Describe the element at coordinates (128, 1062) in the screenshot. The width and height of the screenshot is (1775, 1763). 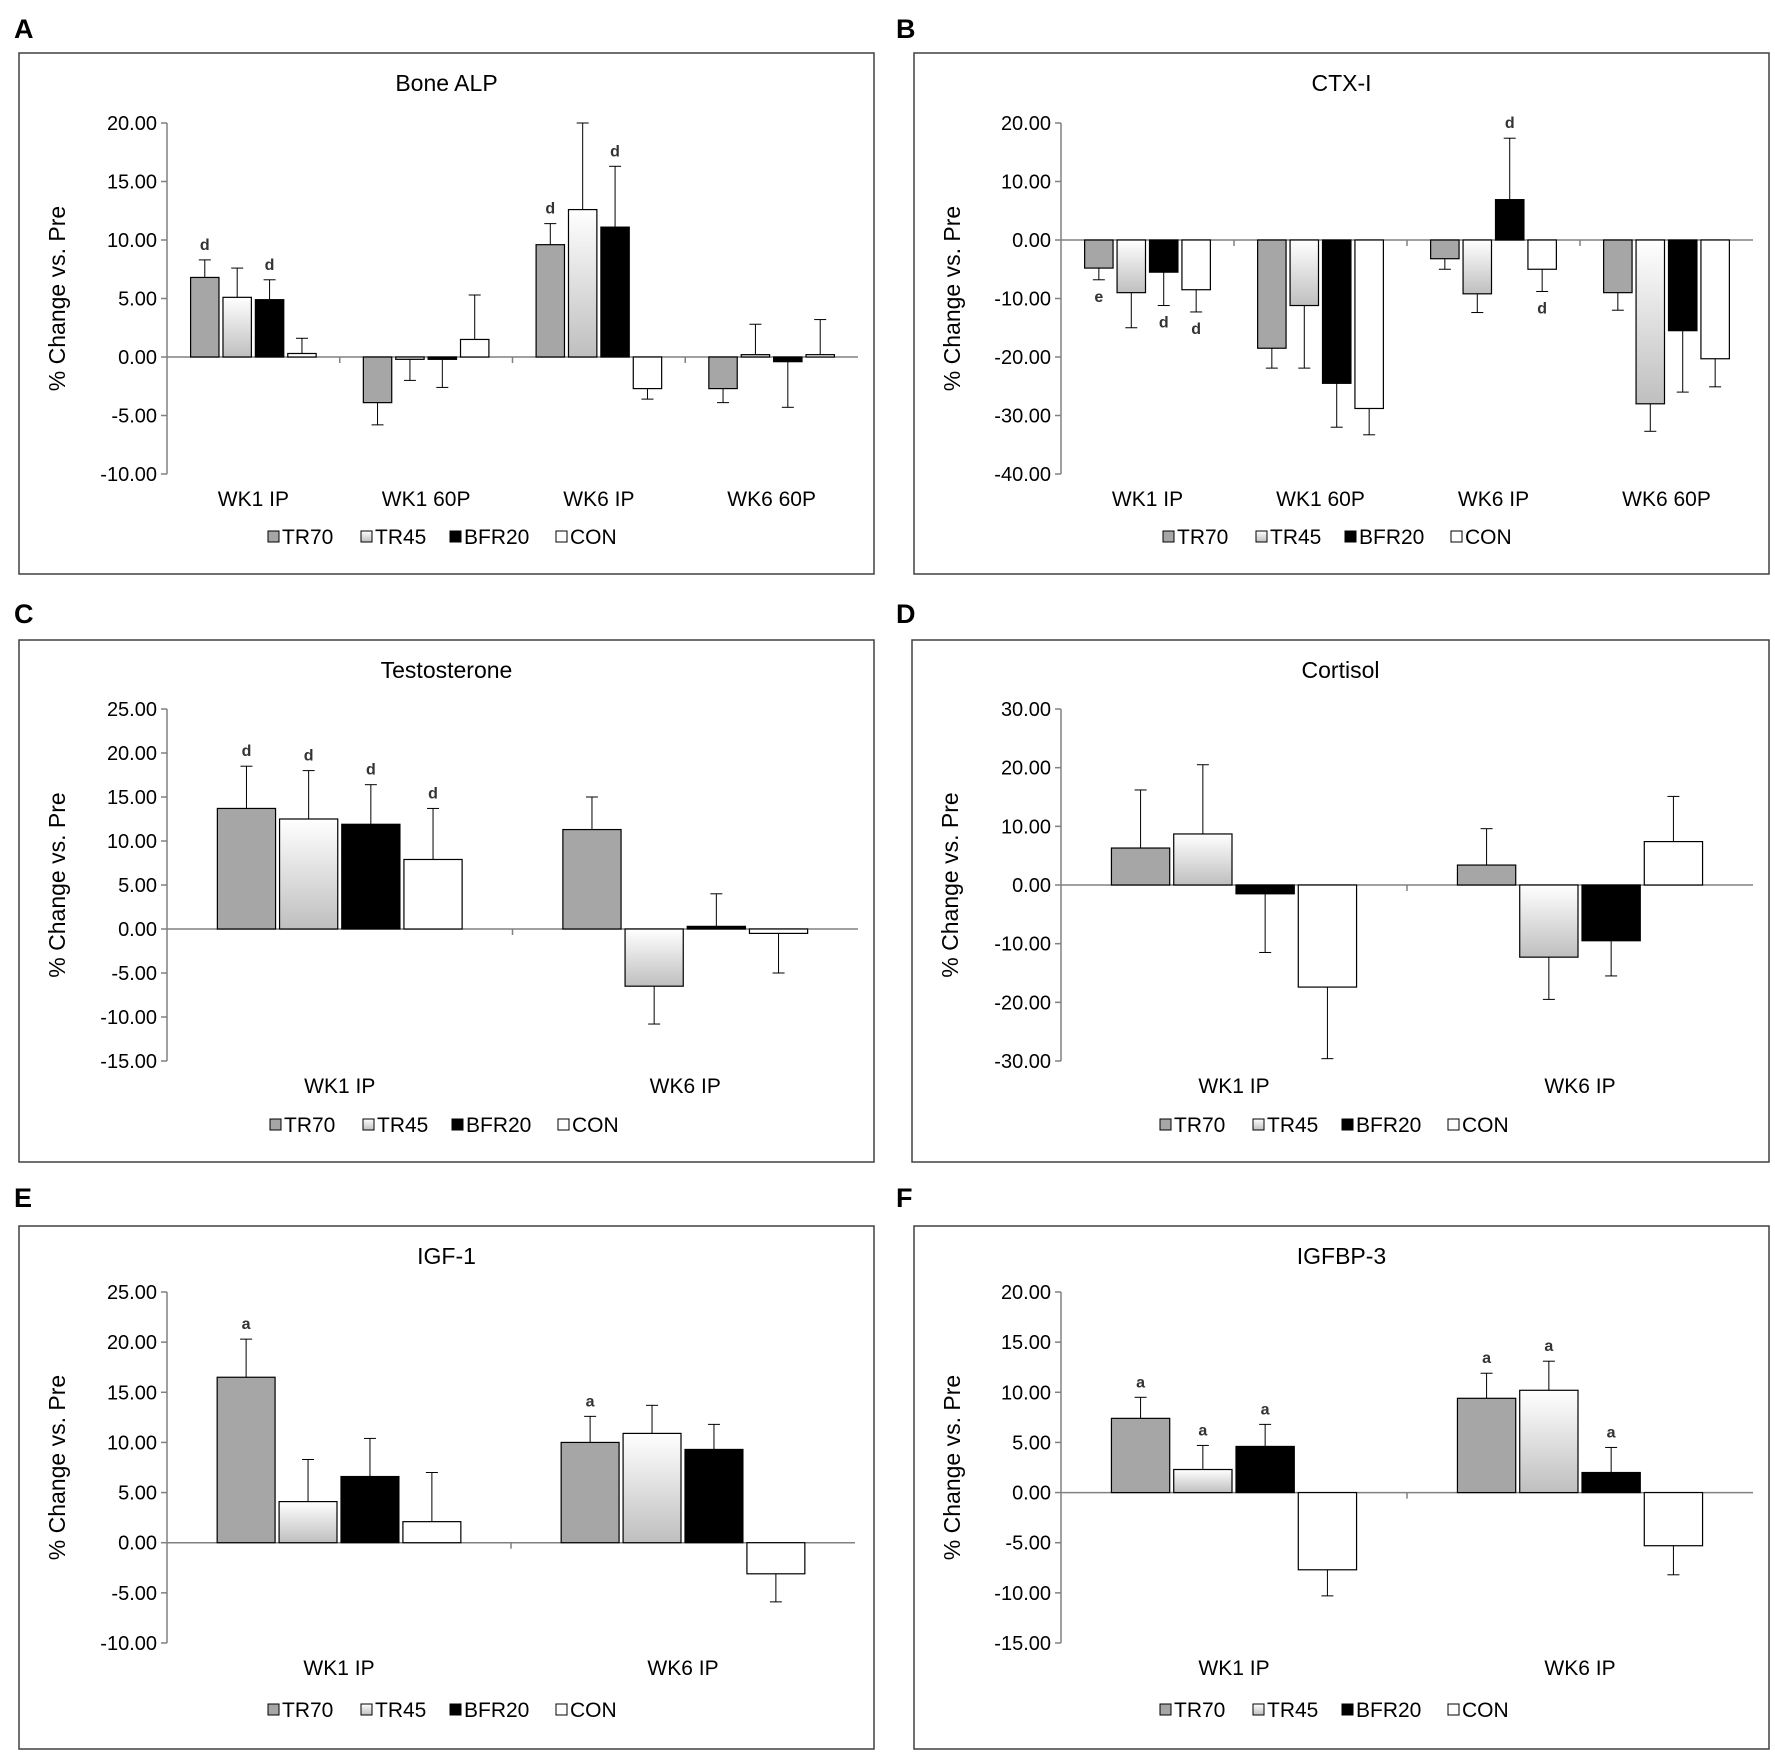
I see `y-tick-label: -15.00` at that location.